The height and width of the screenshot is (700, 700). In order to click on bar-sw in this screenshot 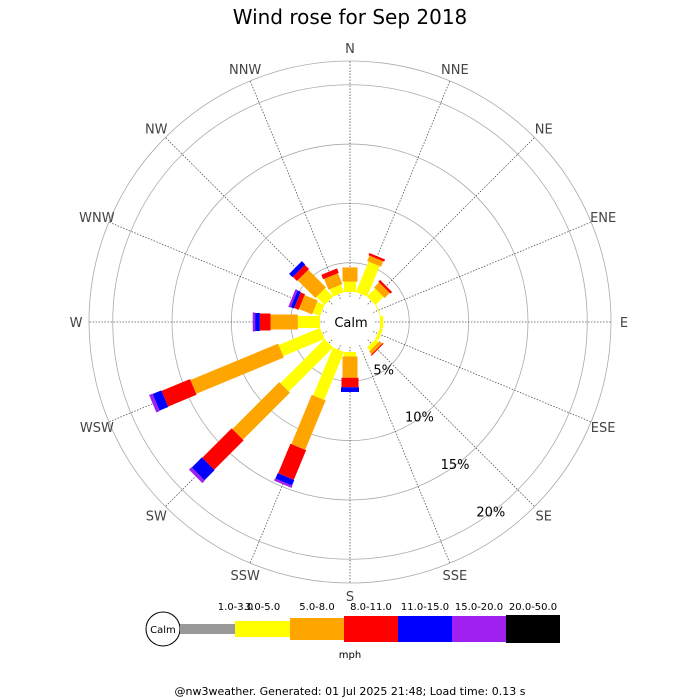, I will do `click(261, 411)`.